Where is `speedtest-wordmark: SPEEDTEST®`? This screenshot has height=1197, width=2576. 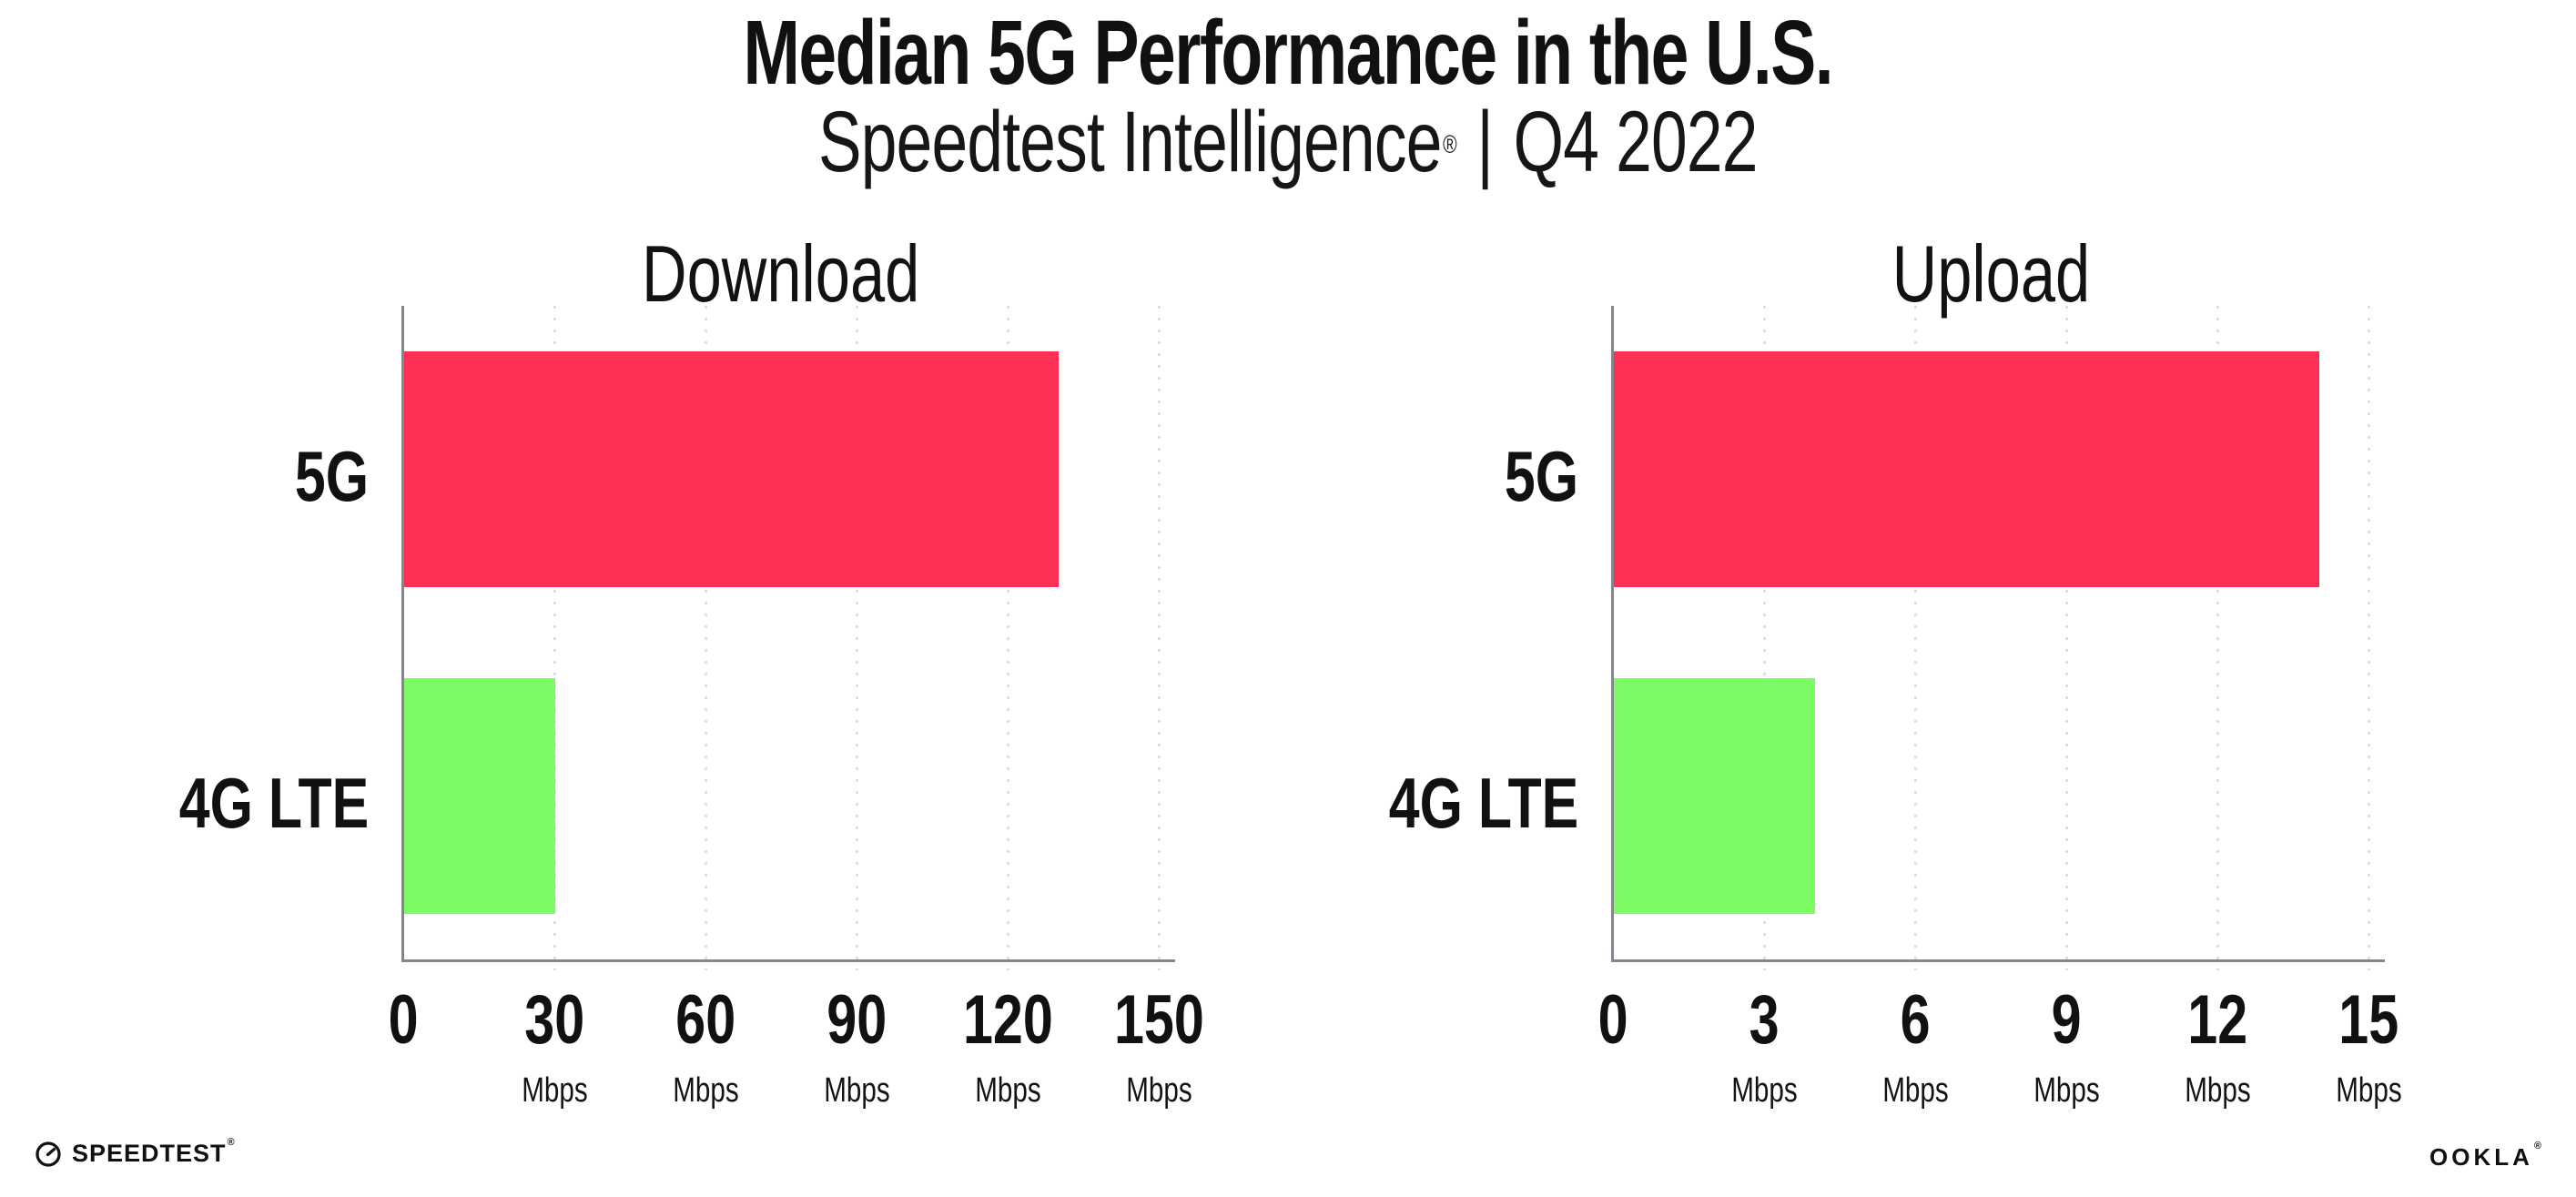 speedtest-wordmark: SPEEDTEST® is located at coordinates (154, 1152).